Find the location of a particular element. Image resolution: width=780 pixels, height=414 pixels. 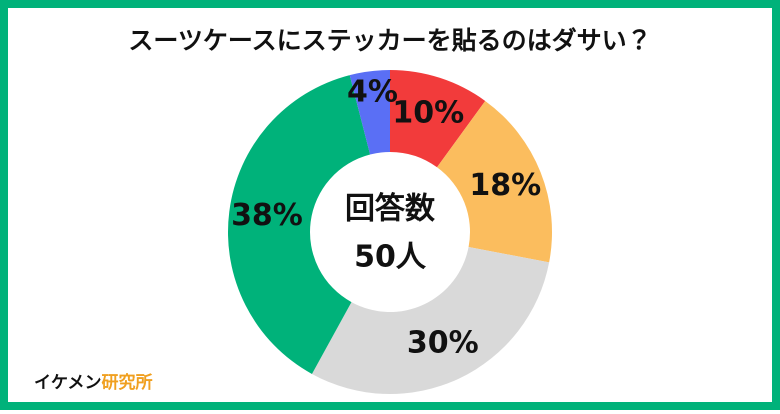

brand-name: イケメン研究所 is located at coordinates (93, 382).